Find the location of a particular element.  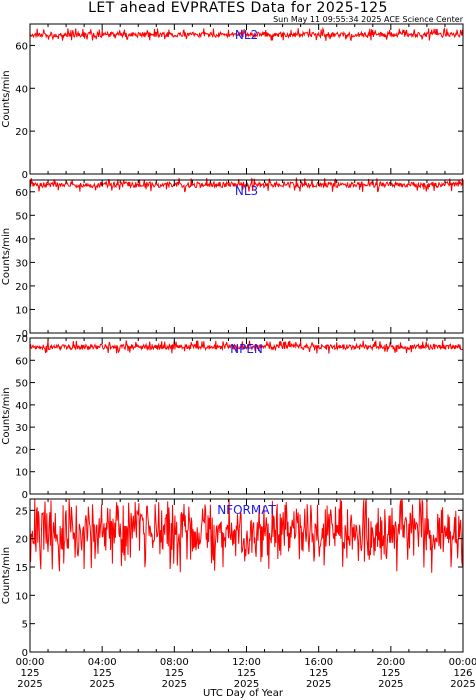

x-tick-label-time: 12:00 is located at coordinates (246, 662).